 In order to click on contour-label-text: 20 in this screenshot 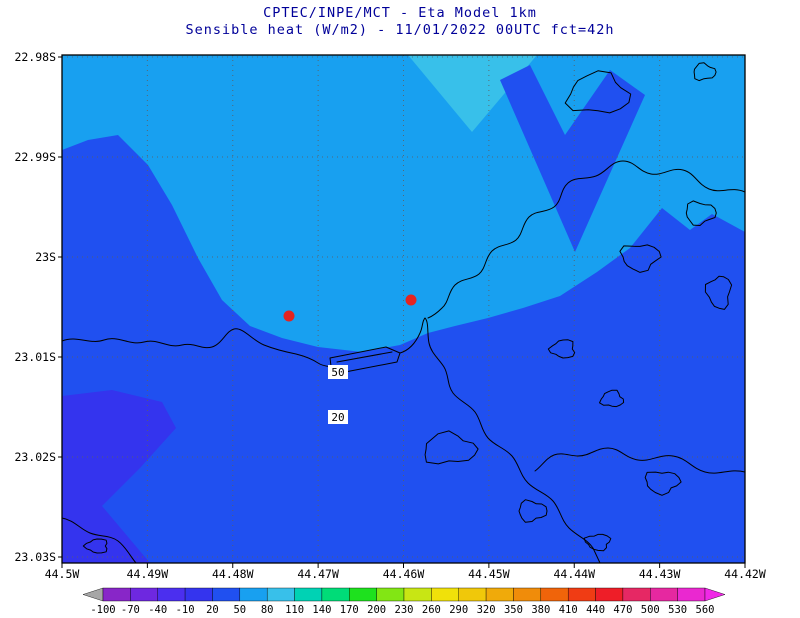, I will do `click(337, 417)`.